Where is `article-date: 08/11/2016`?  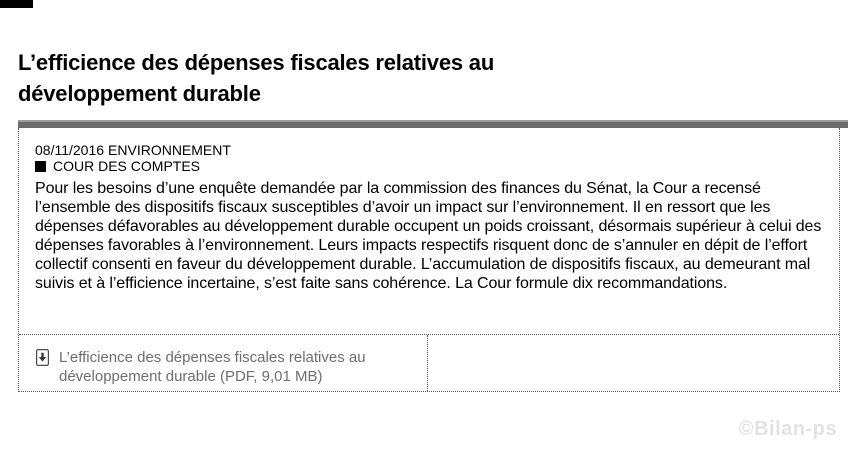 article-date: 08/11/2016 is located at coordinates (70, 150).